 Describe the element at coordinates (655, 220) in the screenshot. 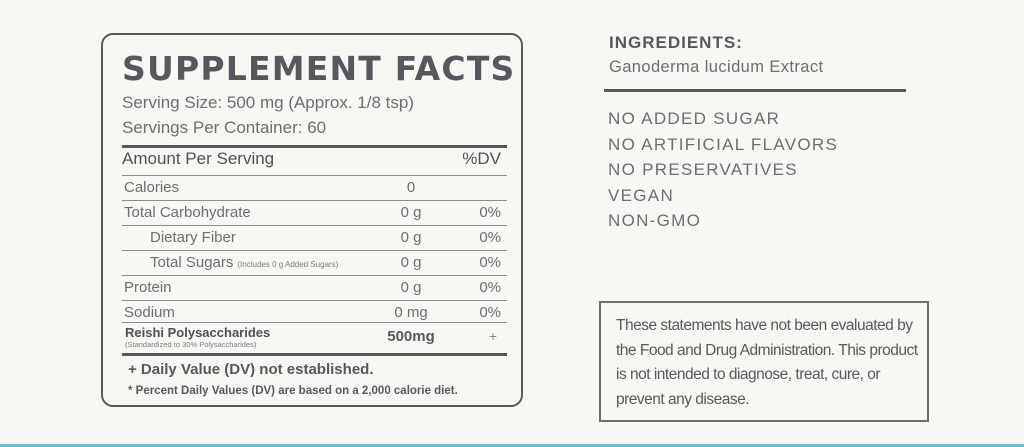

I see `claim-item: NON-GMO` at that location.